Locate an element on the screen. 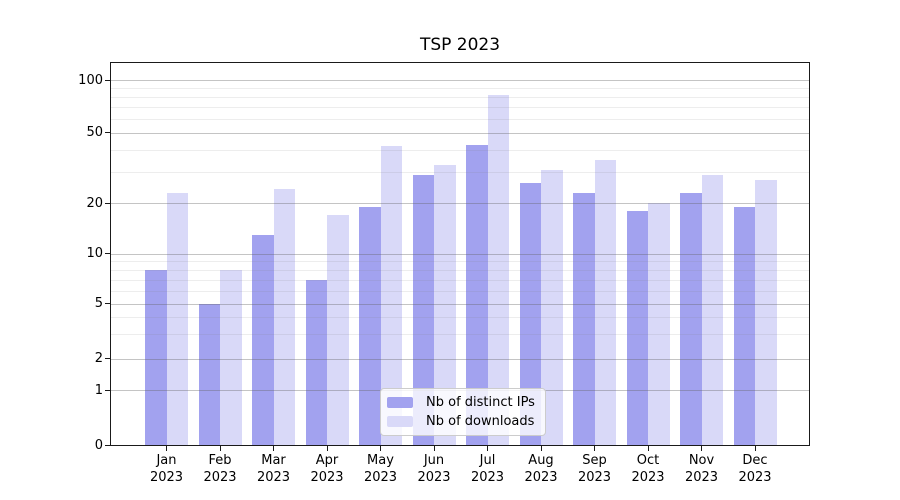 The height and width of the screenshot is (500, 900). bar-downloads-jun is located at coordinates (445, 304).